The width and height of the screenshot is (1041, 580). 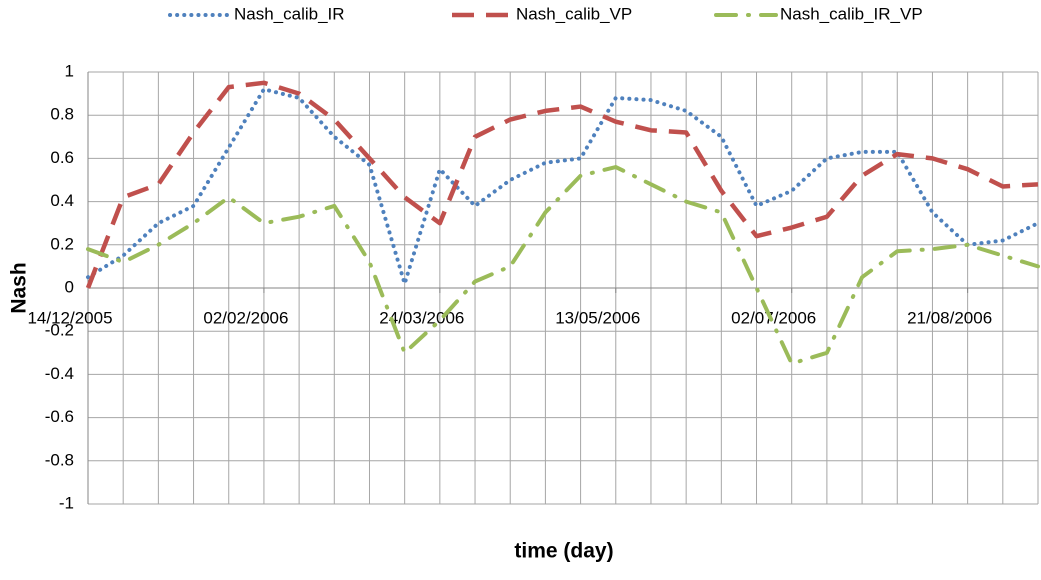 I want to click on x-tick-label: 02/02/2006, so click(x=245, y=317).